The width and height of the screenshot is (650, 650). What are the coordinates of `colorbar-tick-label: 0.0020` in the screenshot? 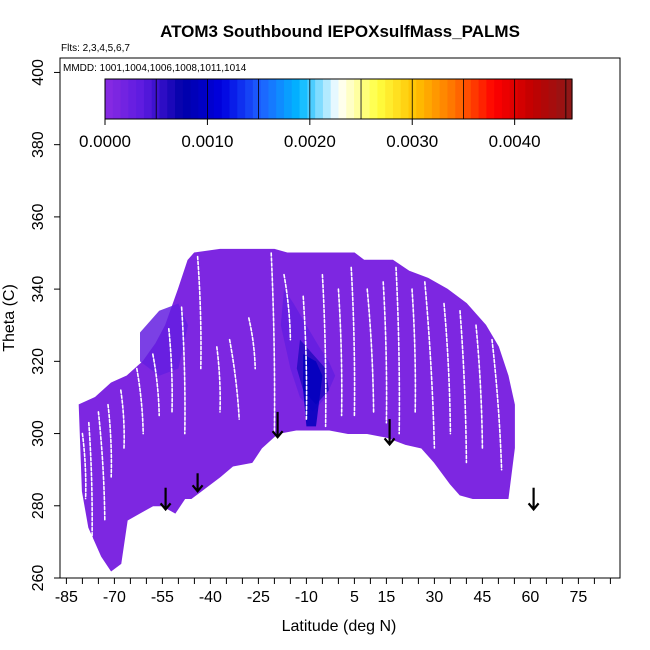 It's located at (310, 141).